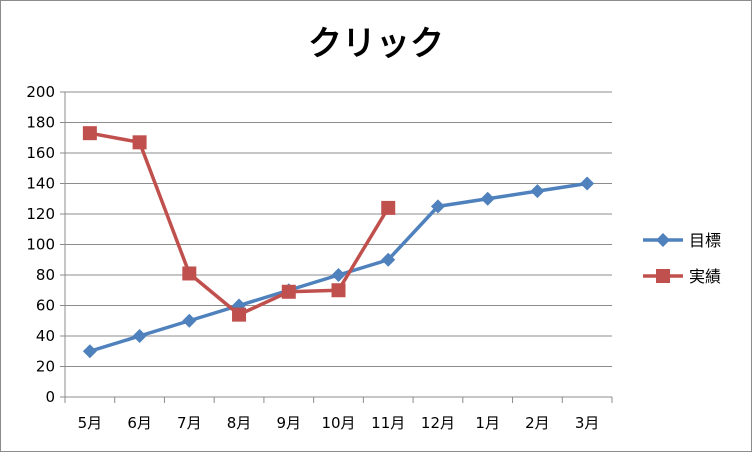  I want to click on chart-title: クリック, so click(376, 44).